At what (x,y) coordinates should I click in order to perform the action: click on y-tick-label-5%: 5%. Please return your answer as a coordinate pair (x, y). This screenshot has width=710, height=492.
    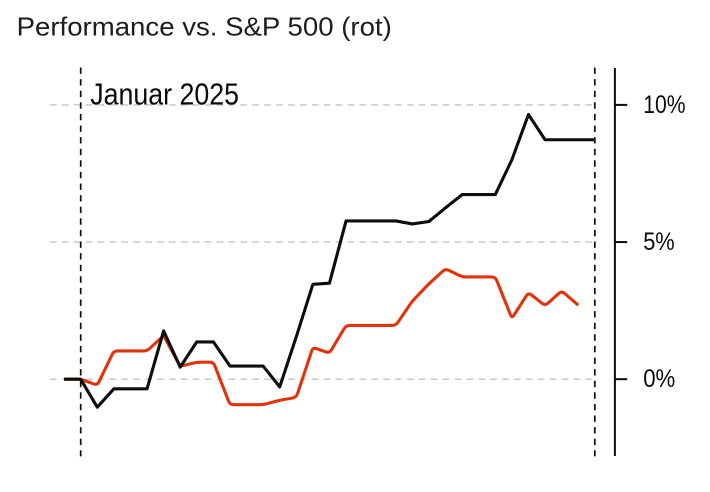
    Looking at the image, I should click on (659, 242).